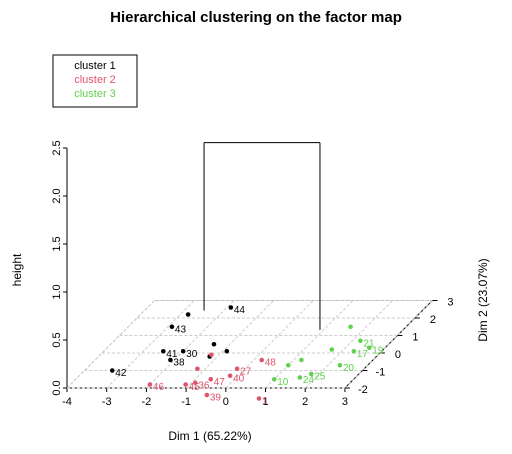 This screenshot has height=454, width=512. I want to click on y-axis-label: Dim 2 (23.07%), so click(483, 299).